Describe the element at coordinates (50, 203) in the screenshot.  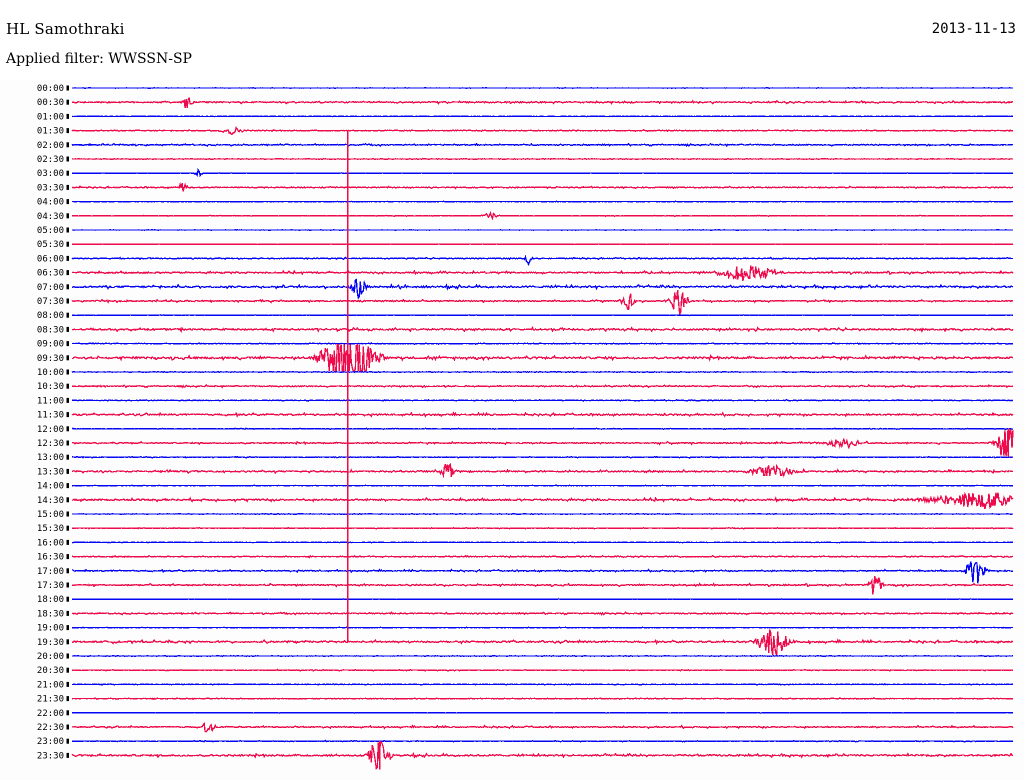
I see `time-tick-label: 04:00` at that location.